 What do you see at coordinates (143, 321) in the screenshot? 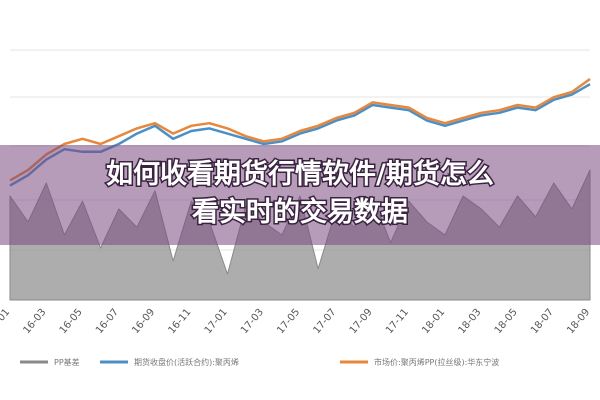
I see `x-tick-label: 16-09` at bounding box center [143, 321].